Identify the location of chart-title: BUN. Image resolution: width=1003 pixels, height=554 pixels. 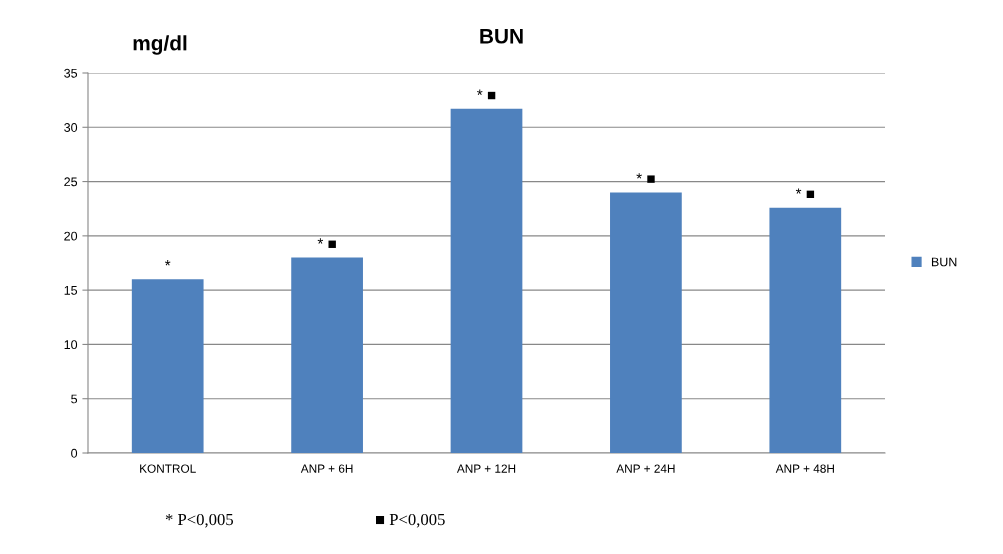
(501, 36).